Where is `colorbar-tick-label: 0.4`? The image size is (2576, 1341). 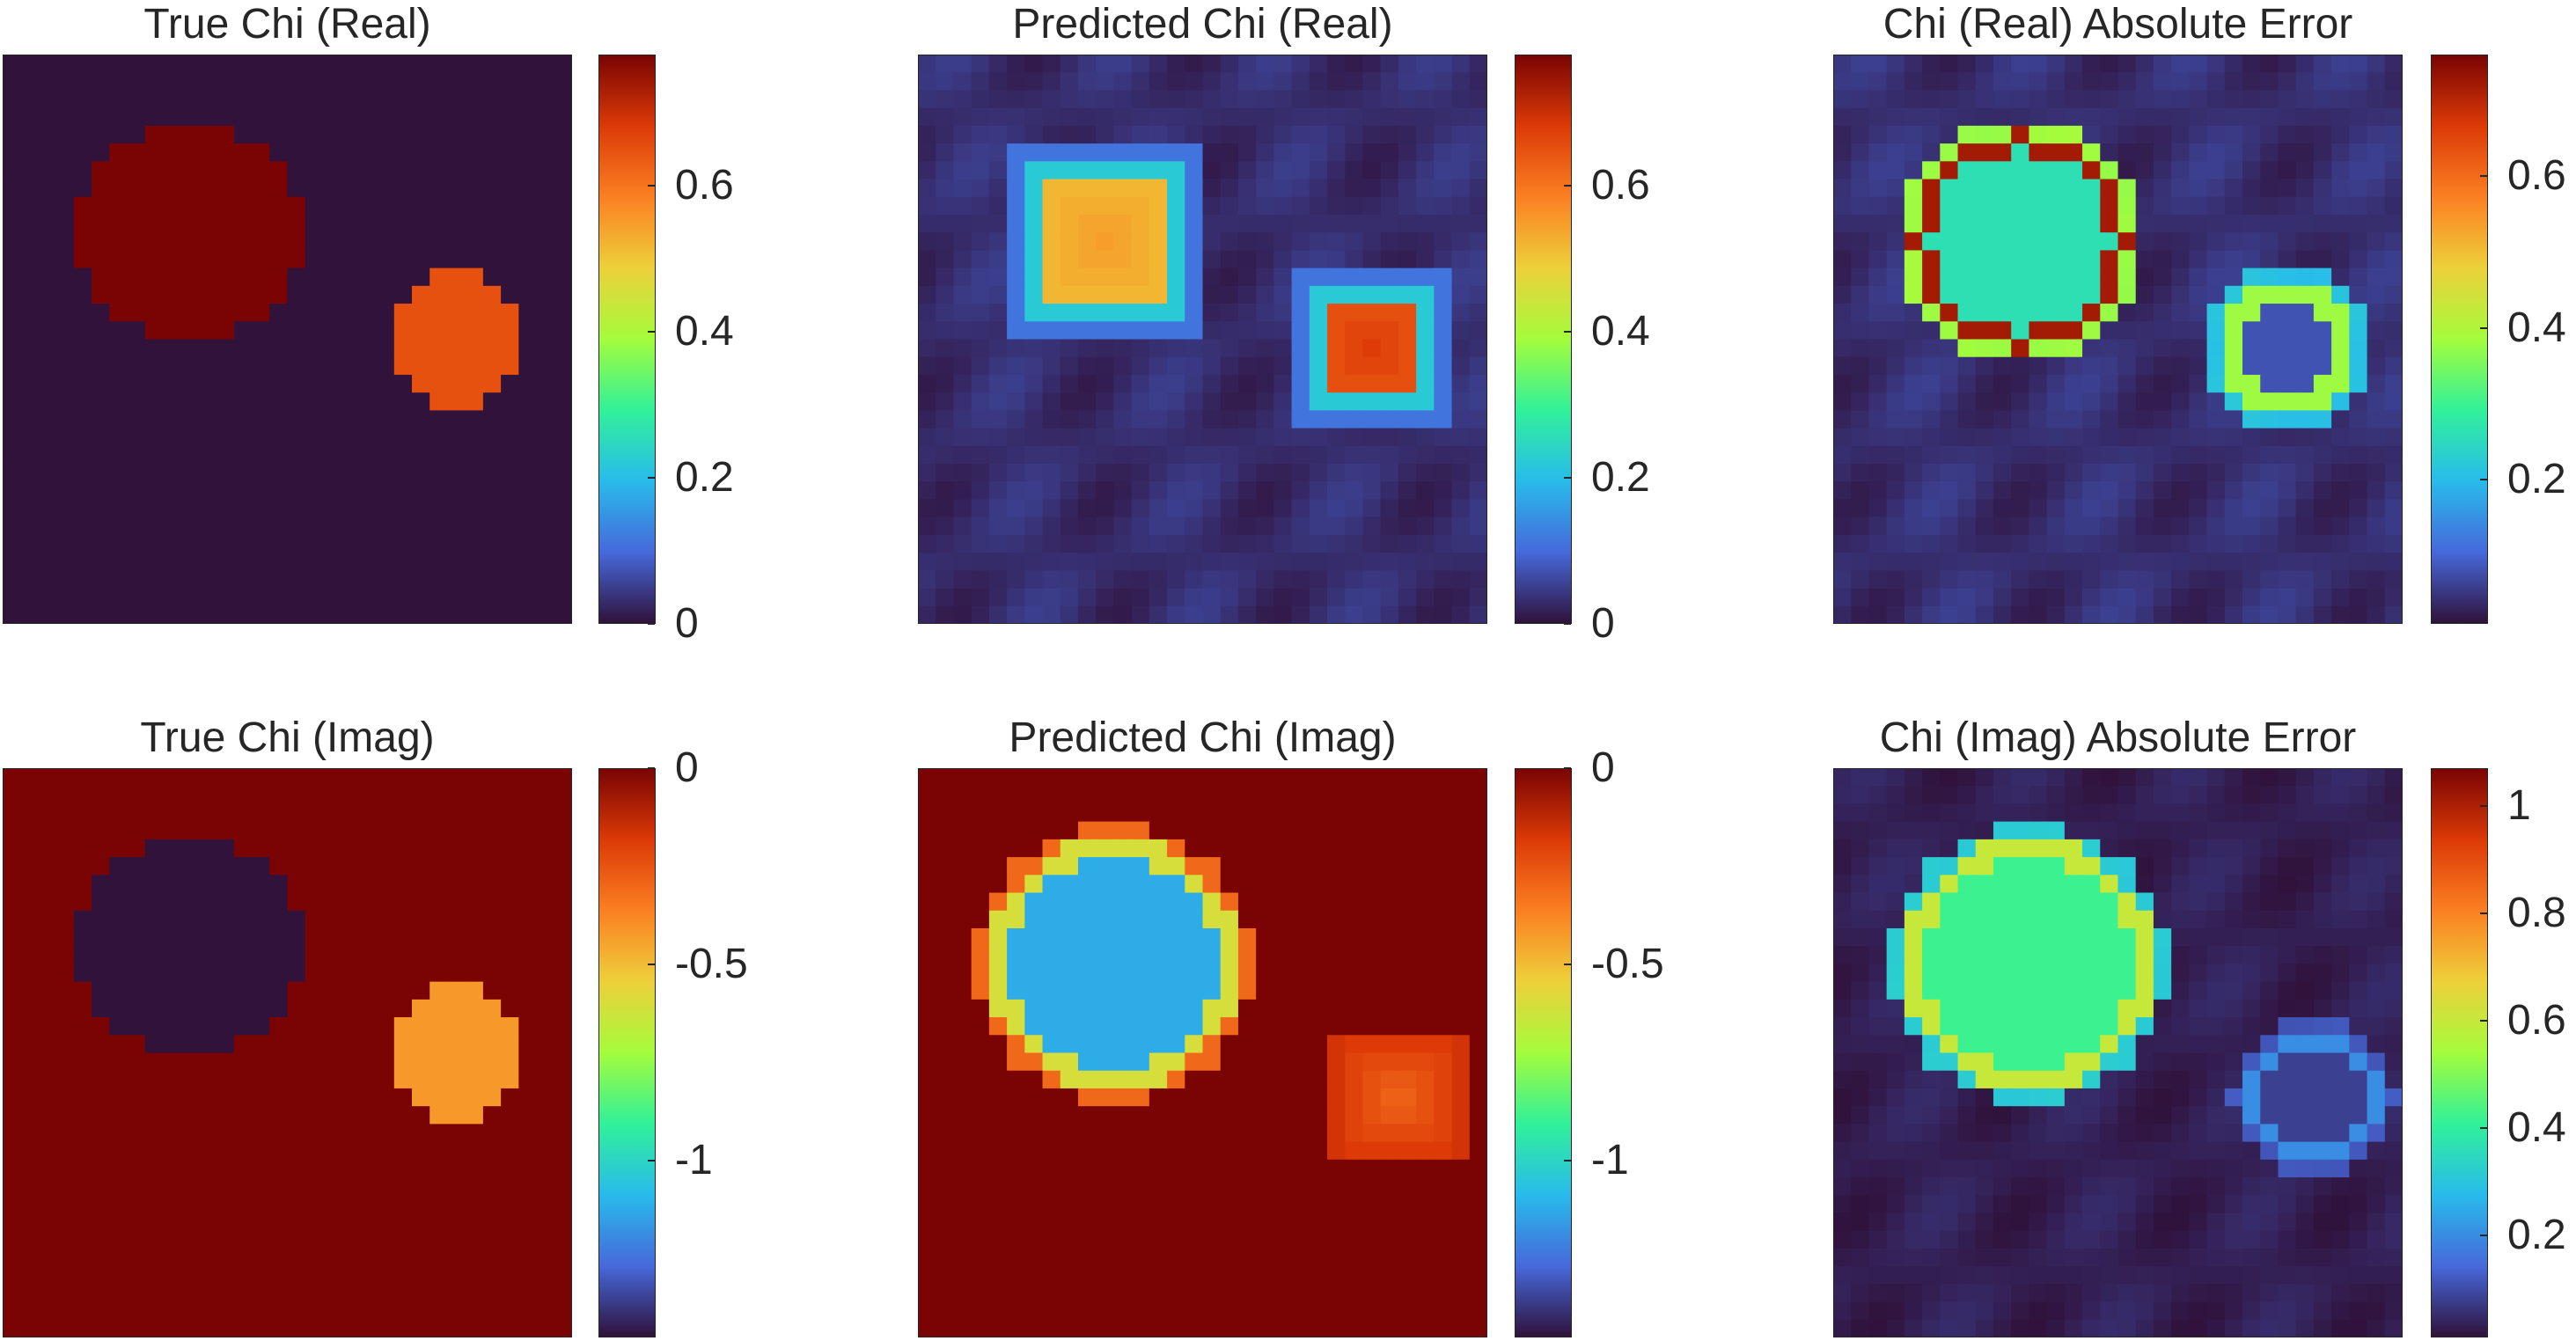 colorbar-tick-label: 0.4 is located at coordinates (1620, 332).